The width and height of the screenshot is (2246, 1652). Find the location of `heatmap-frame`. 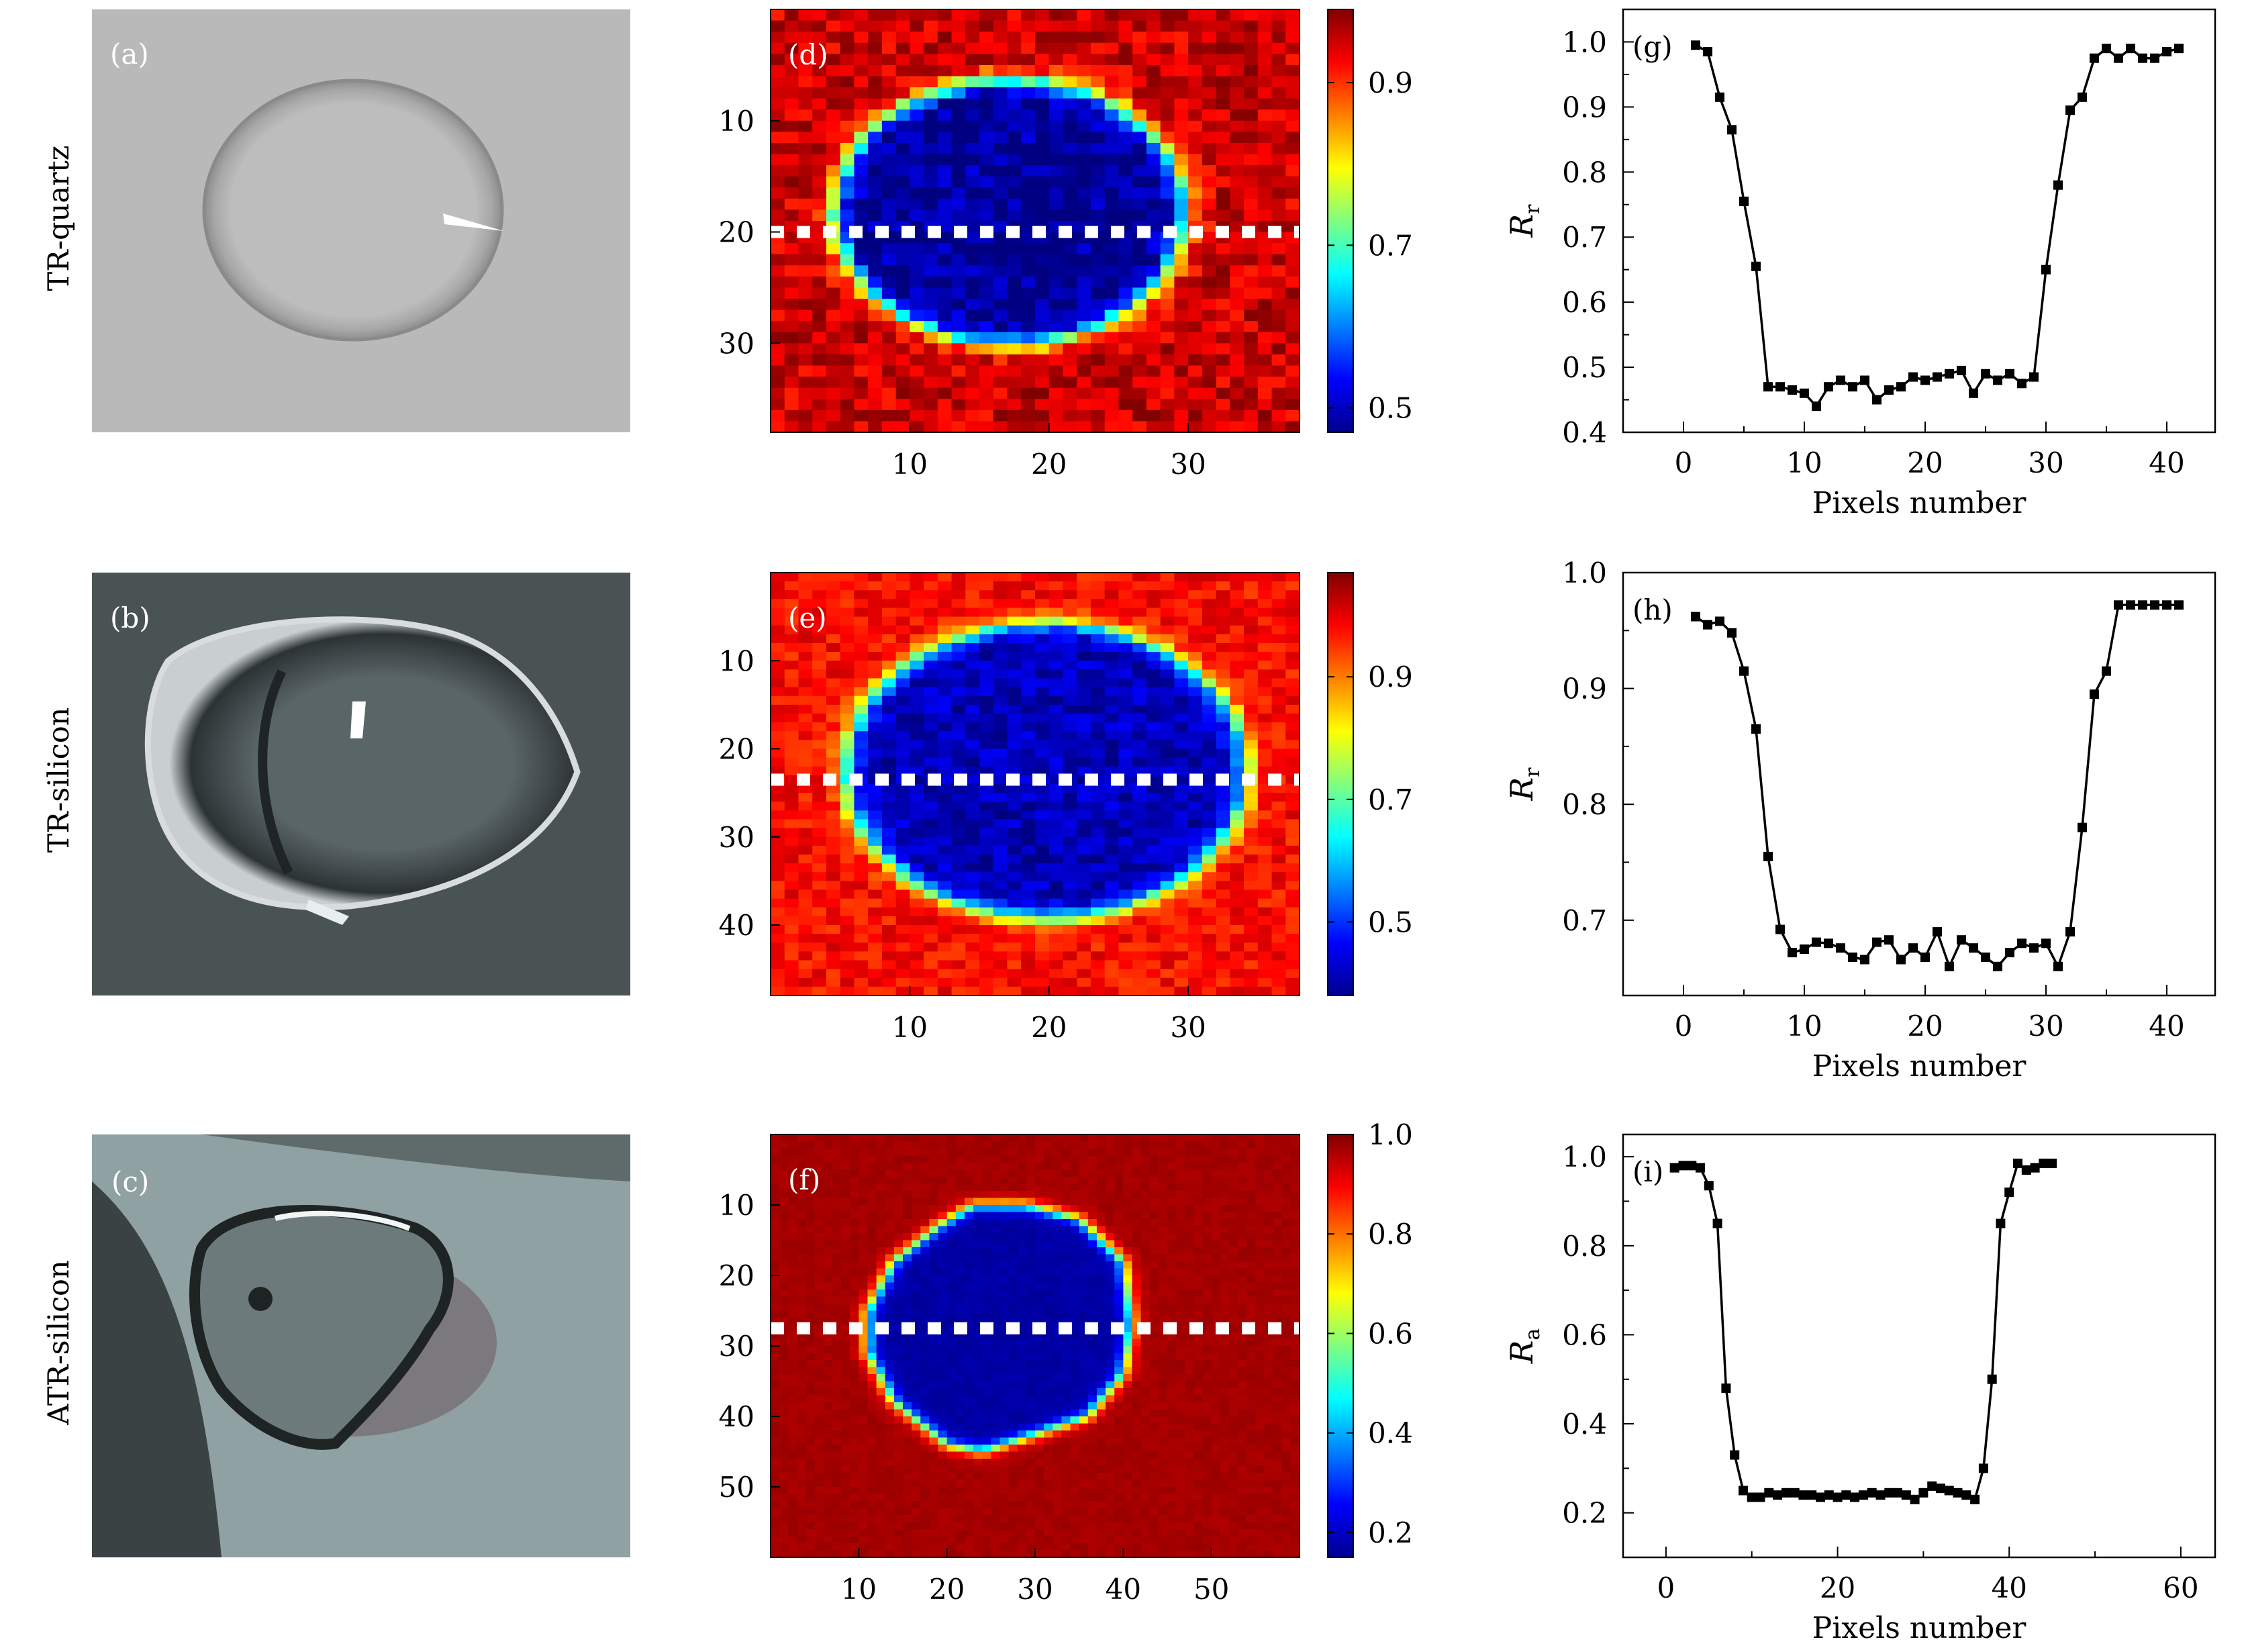

heatmap-frame is located at coordinates (1035, 784).